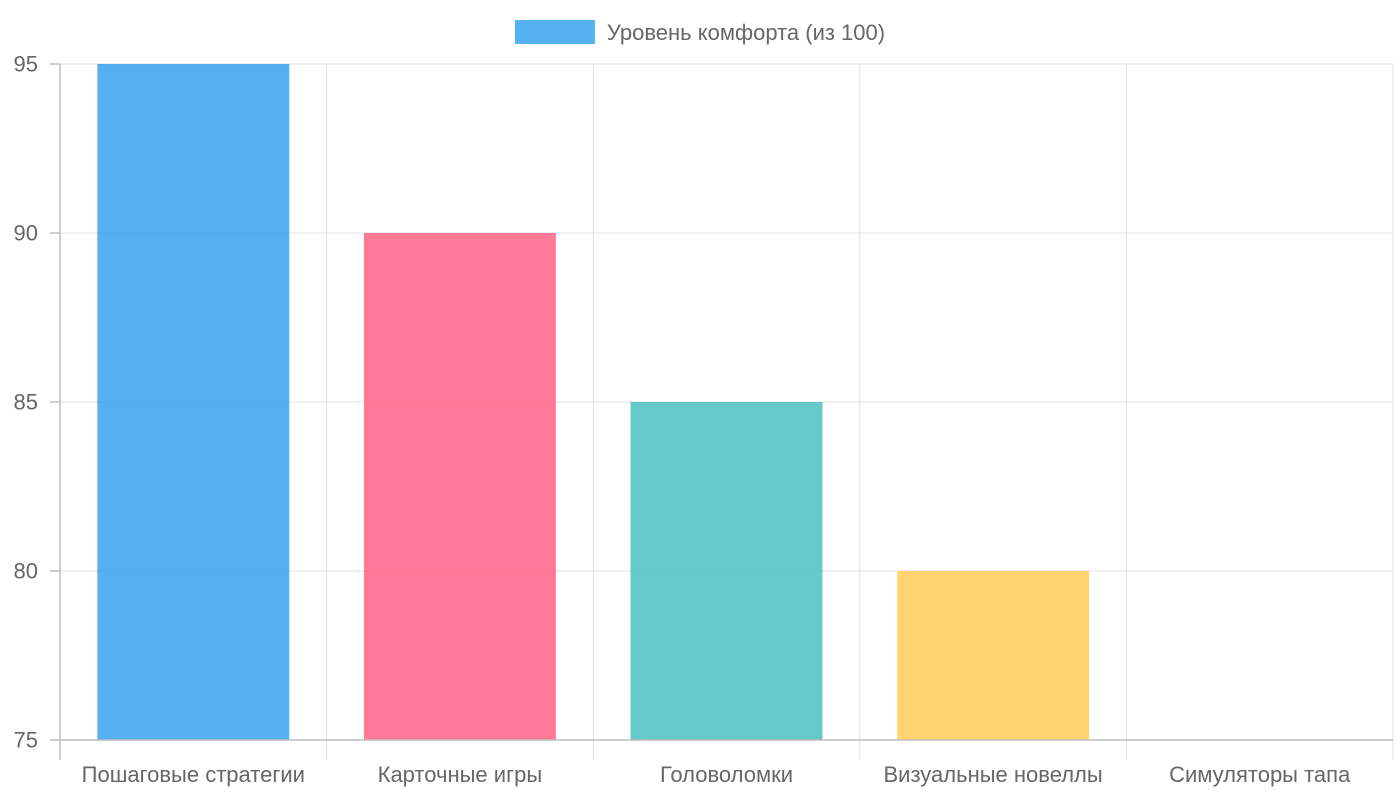 Image resolution: width=1400 pixels, height=800 pixels. Describe the element at coordinates (1260, 774) in the screenshot. I see `x-tick-label: Симуляторы тапа` at that location.